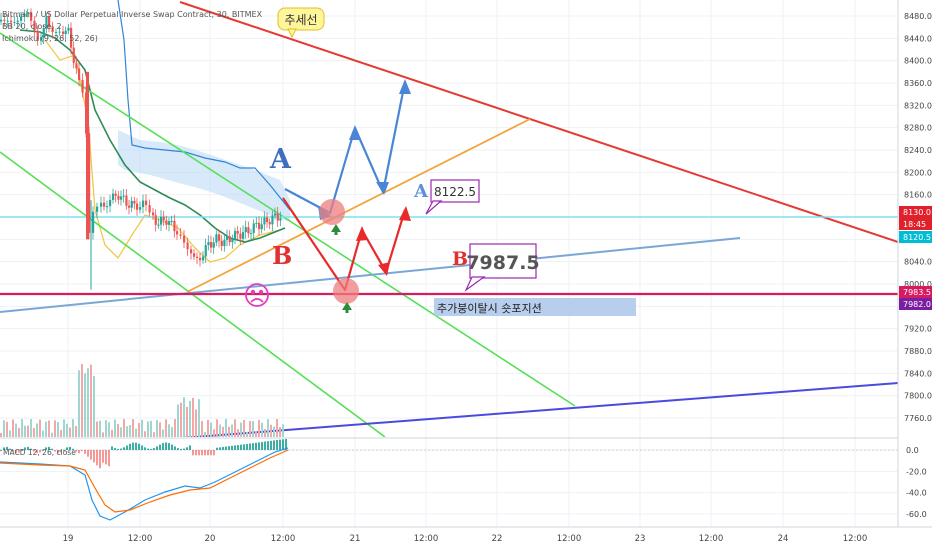 The image size is (932, 550). Describe the element at coordinates (918, 150) in the screenshot. I see `price-tick-label: 8240.0` at that location.